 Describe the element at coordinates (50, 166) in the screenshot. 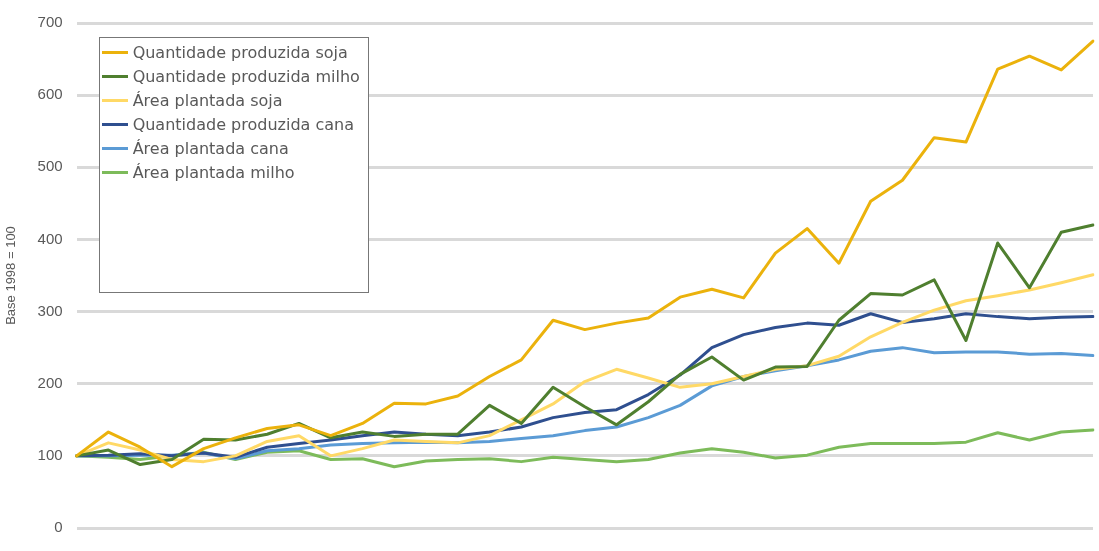

I see `y-tick-label: 500` at that location.